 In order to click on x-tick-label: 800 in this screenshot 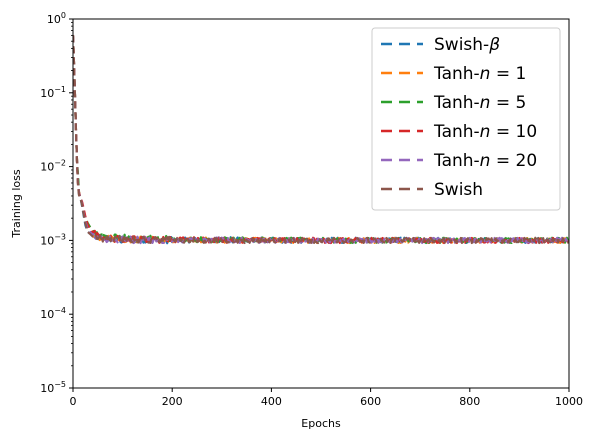, I will do `click(469, 401)`.